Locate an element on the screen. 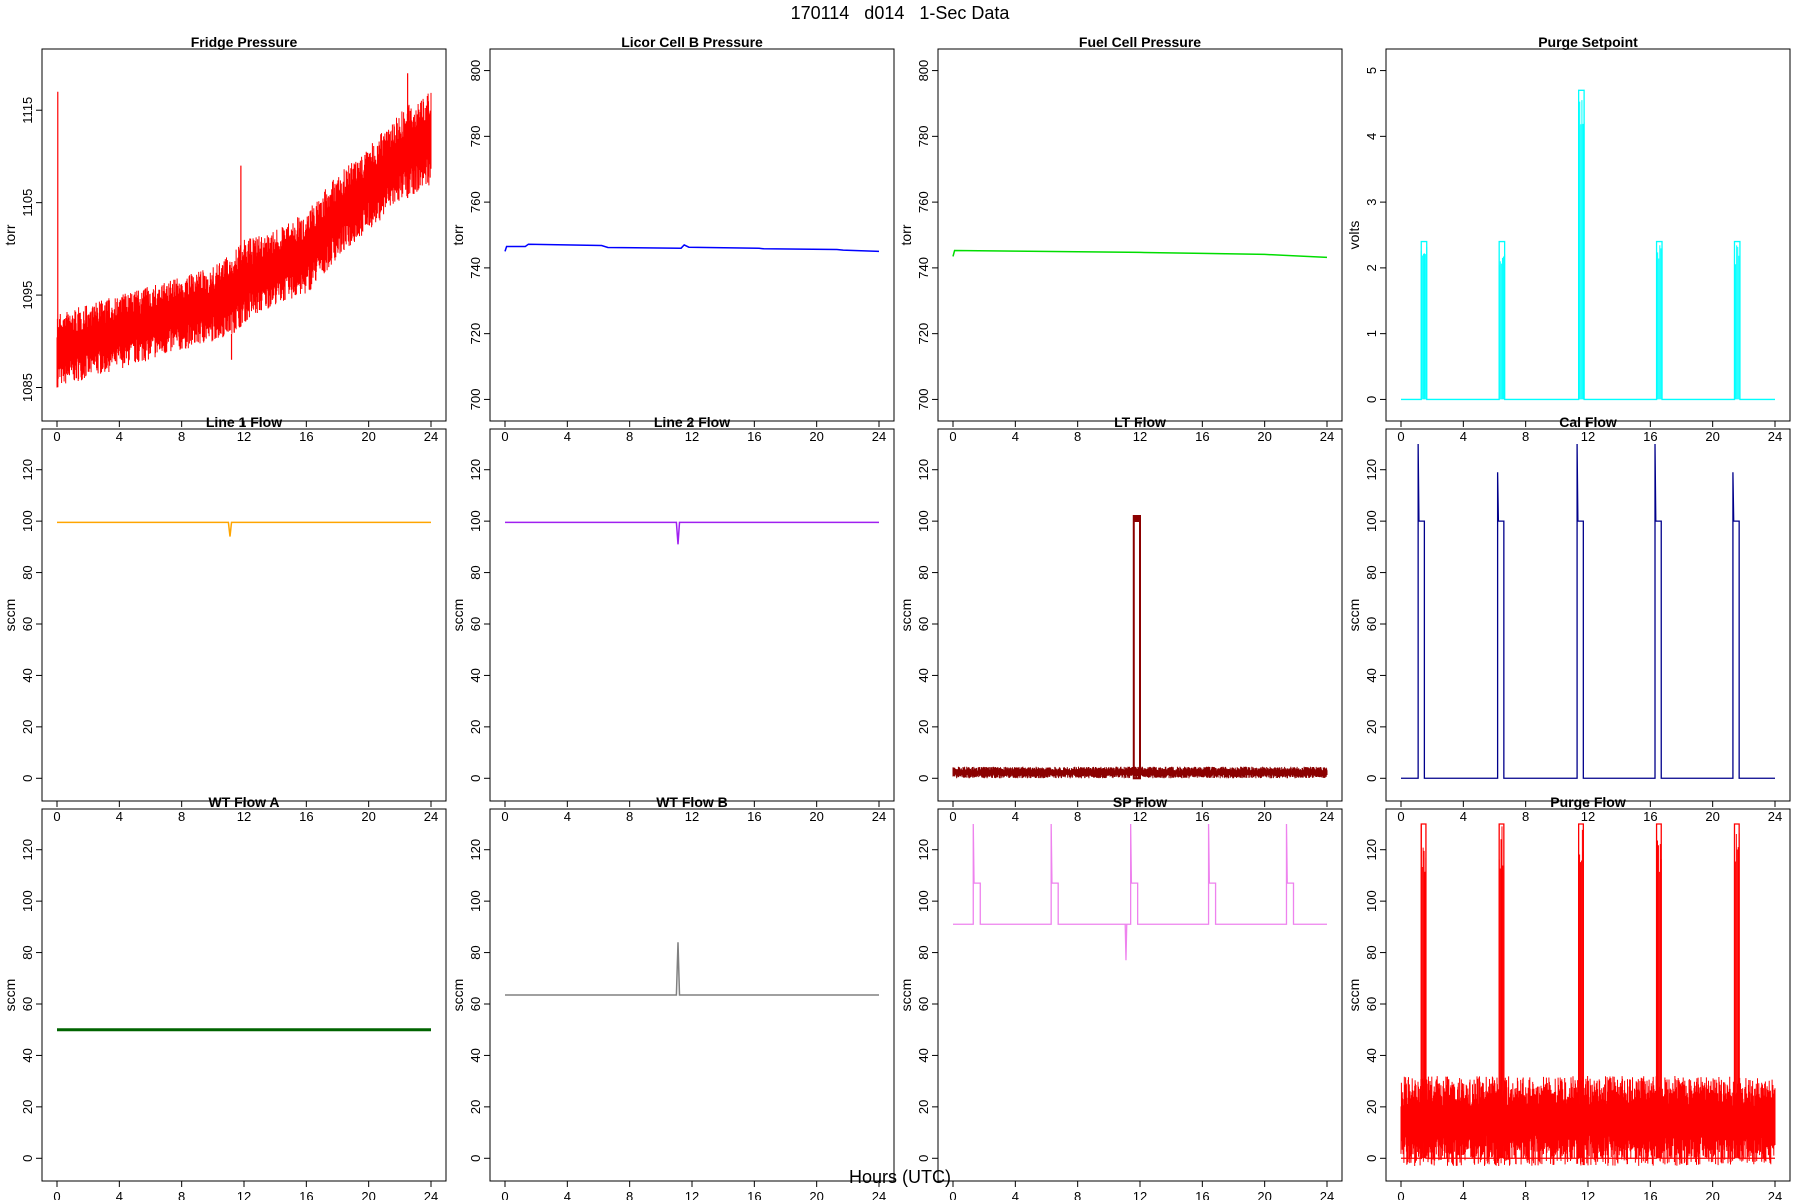  y-tick-label: 4 is located at coordinates (1371, 136).